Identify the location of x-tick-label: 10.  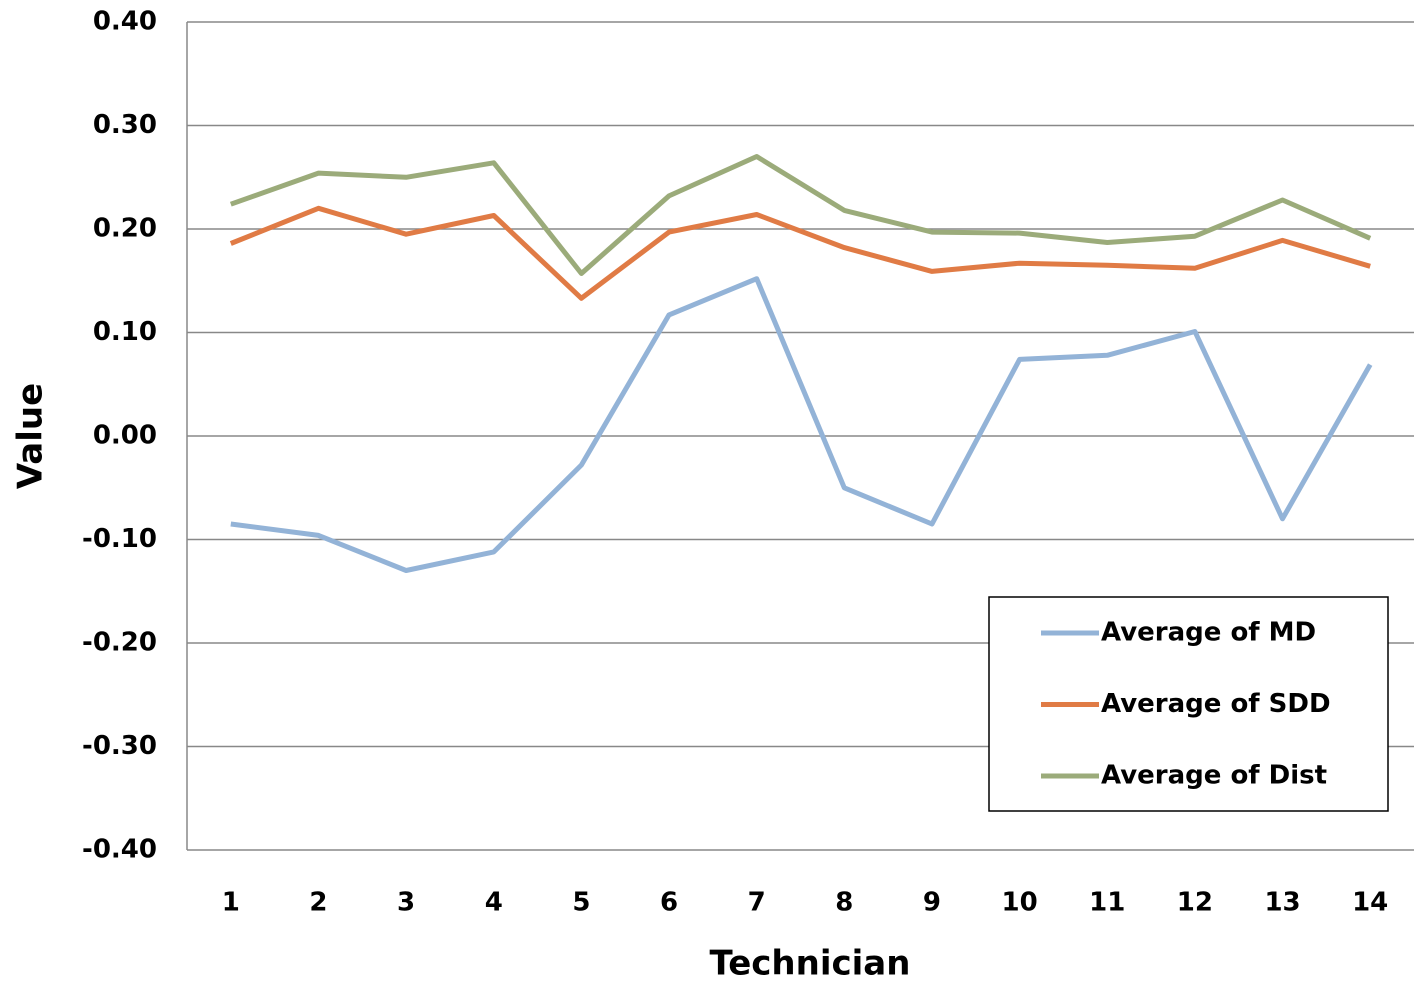
(1020, 903).